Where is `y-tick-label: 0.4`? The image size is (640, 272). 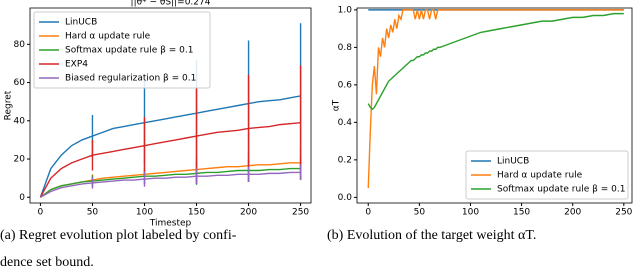 y-tick-label: 0.4 is located at coordinates (345, 123).